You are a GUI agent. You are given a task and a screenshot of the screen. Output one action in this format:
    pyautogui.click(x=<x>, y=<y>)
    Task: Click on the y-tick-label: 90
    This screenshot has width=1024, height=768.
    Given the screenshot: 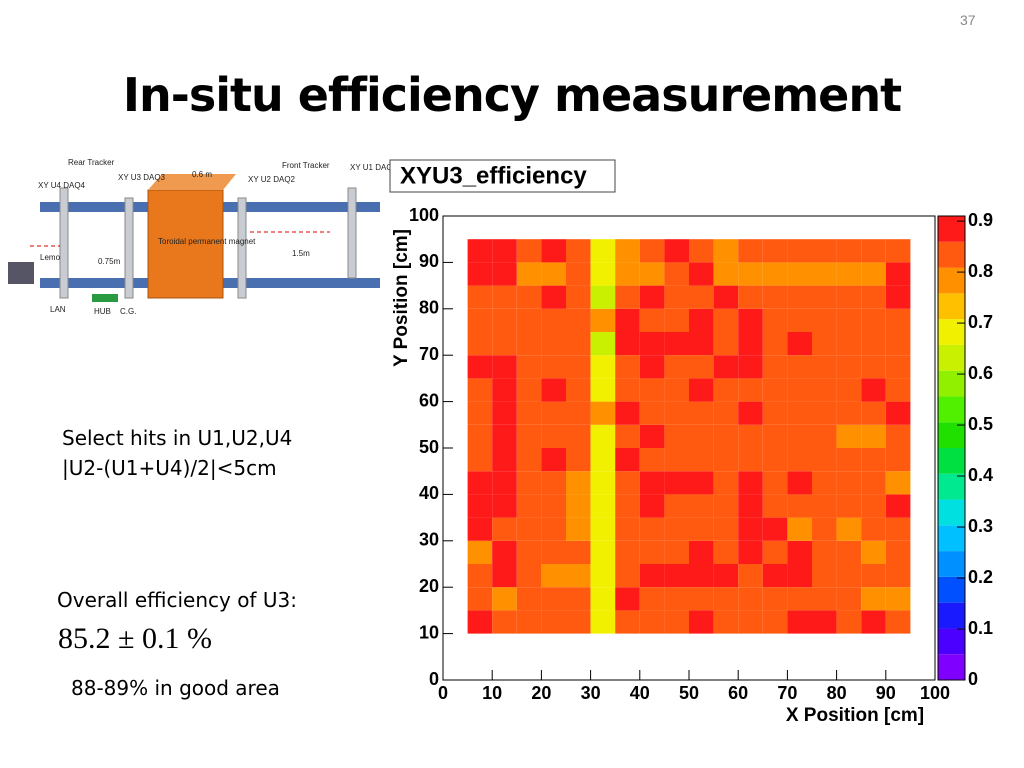 What is the action you would take?
    pyautogui.click(x=429, y=261)
    